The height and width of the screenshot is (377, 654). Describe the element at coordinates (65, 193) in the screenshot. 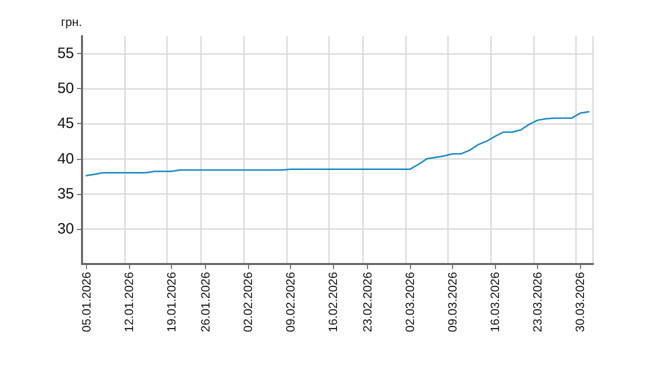

I see `y-tick-label: 35` at that location.